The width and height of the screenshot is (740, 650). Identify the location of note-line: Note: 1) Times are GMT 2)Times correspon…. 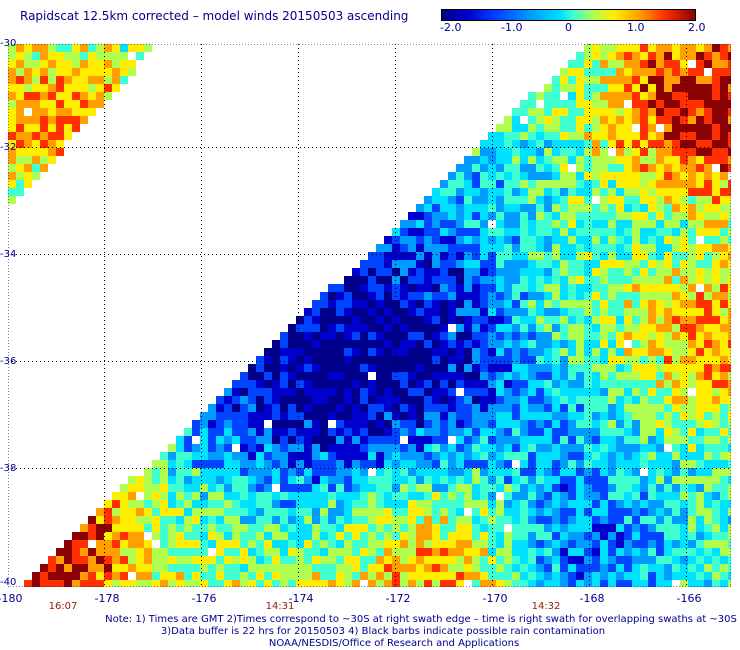
(421, 619).